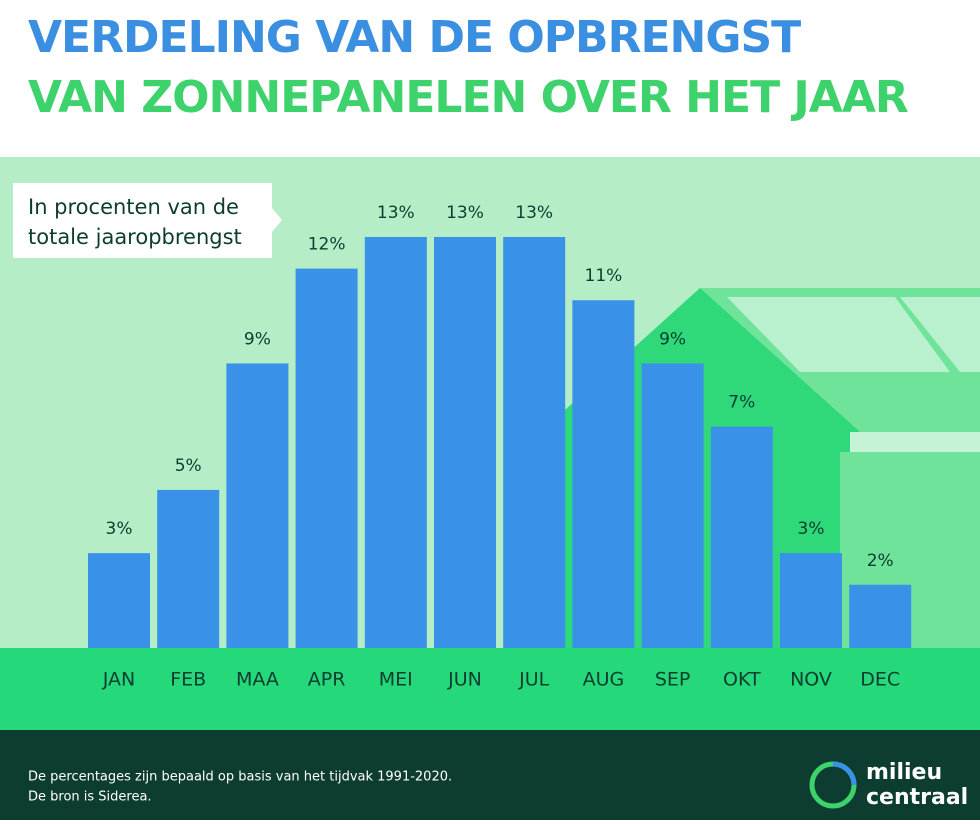  Describe the element at coordinates (490, 689) in the screenshot. I see `ground` at that location.